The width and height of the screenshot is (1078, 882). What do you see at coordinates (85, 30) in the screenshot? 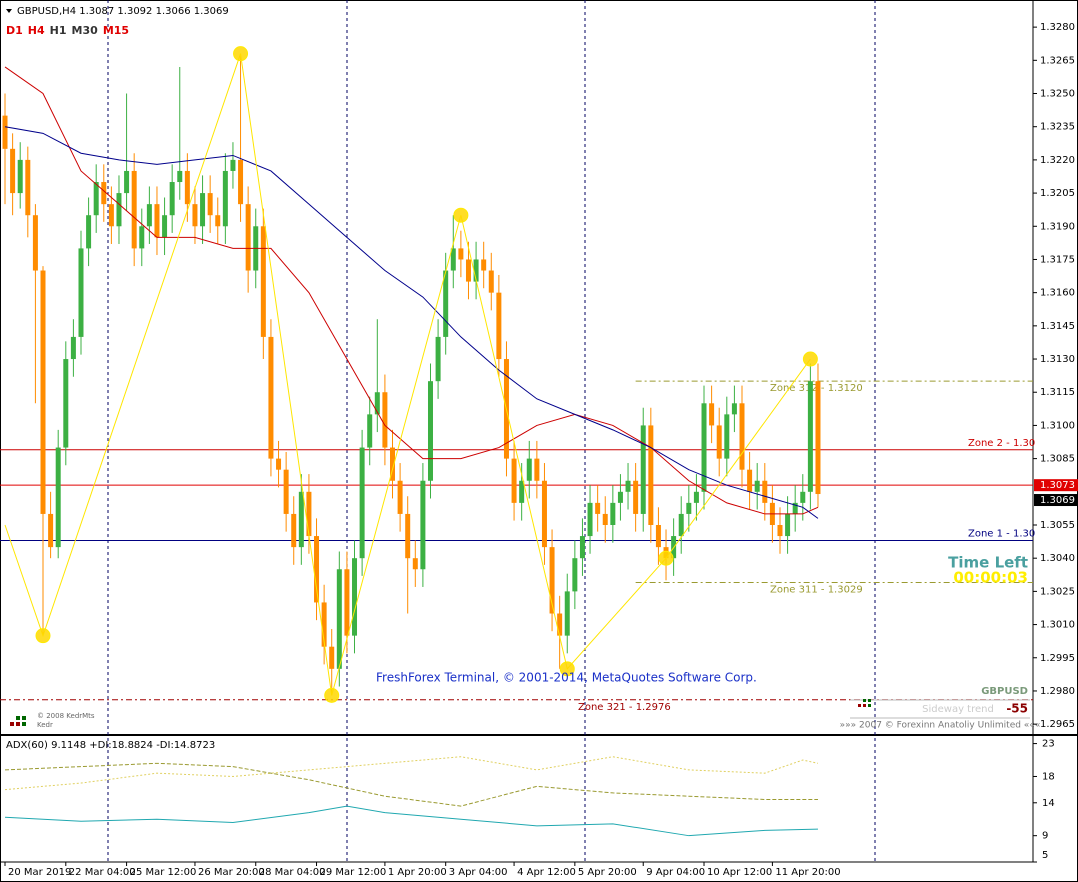
I see `timeframe-button: M30` at bounding box center [85, 30].